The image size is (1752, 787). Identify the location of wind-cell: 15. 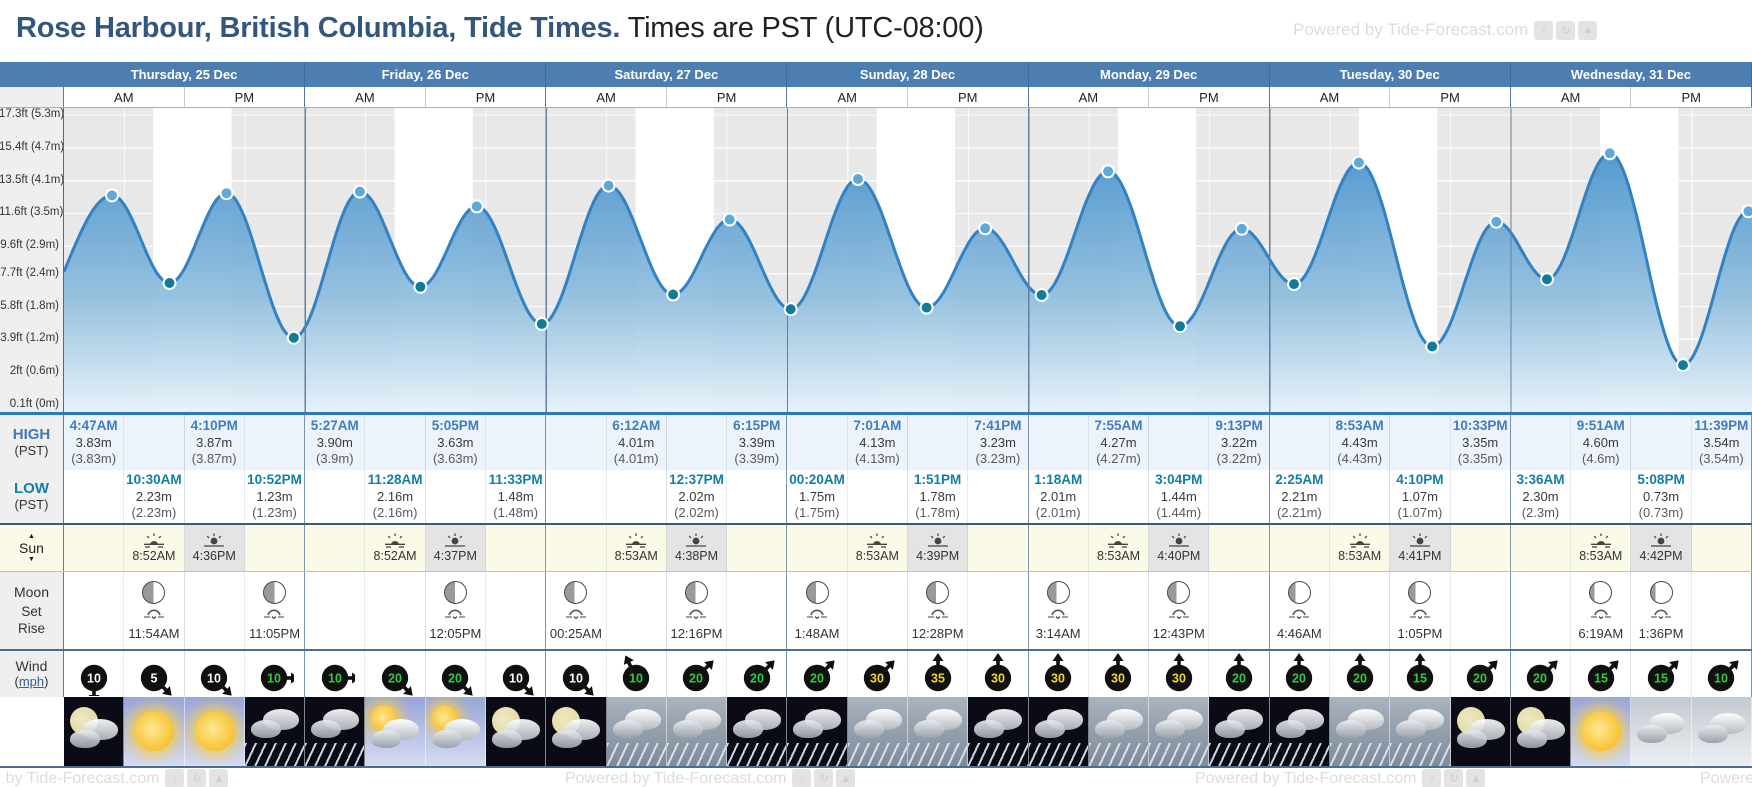
(1601, 674).